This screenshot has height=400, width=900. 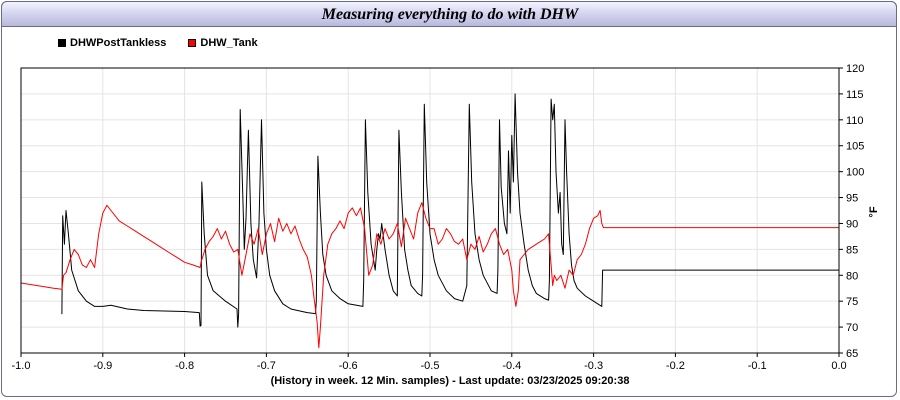 I want to click on y-tick-label: 70, so click(x=852, y=328).